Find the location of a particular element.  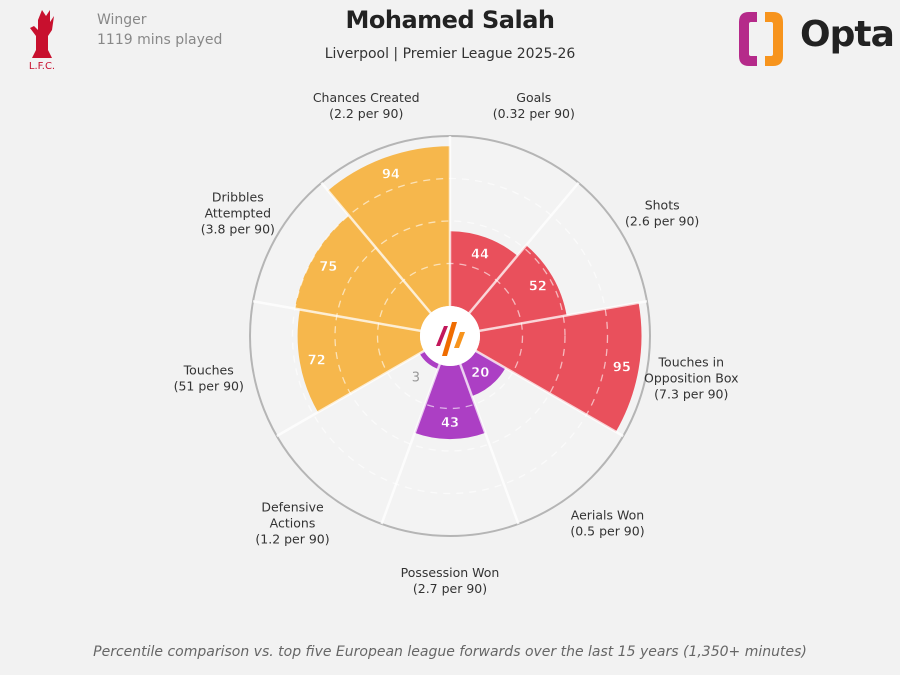

category-label-line: Shots is located at coordinates (662, 205).